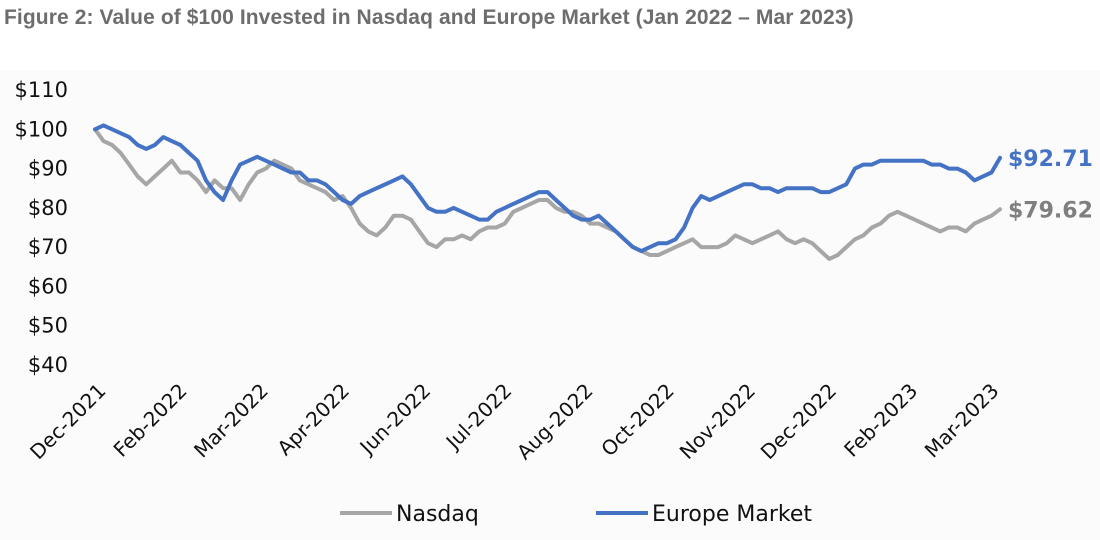 The height and width of the screenshot is (540, 1100). Describe the element at coordinates (437, 514) in the screenshot. I see `legend-label-nasdaq: Nasdaq` at that location.